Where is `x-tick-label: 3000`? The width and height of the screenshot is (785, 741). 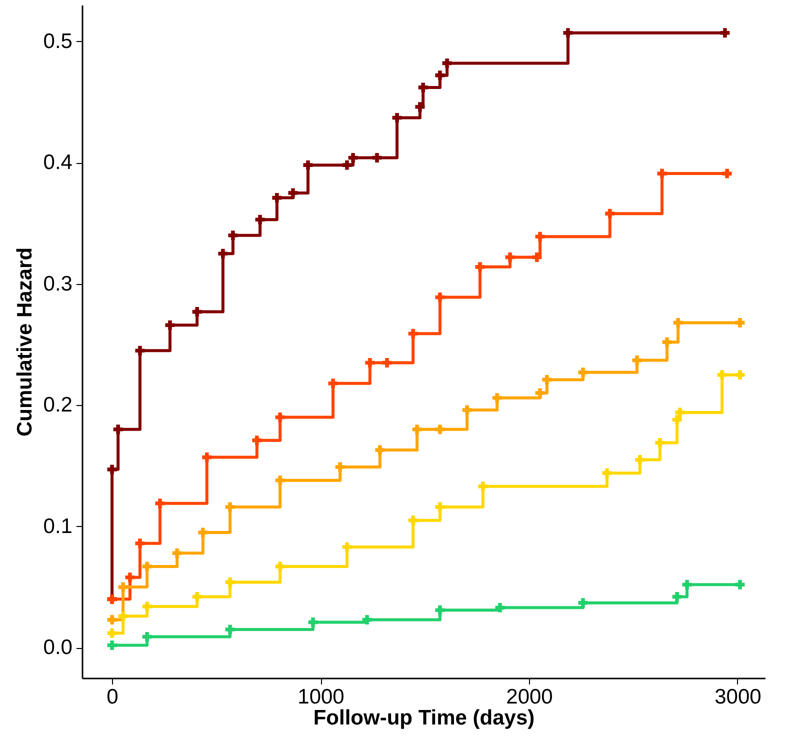
x-tick-label: 3000 is located at coordinates (738, 697).